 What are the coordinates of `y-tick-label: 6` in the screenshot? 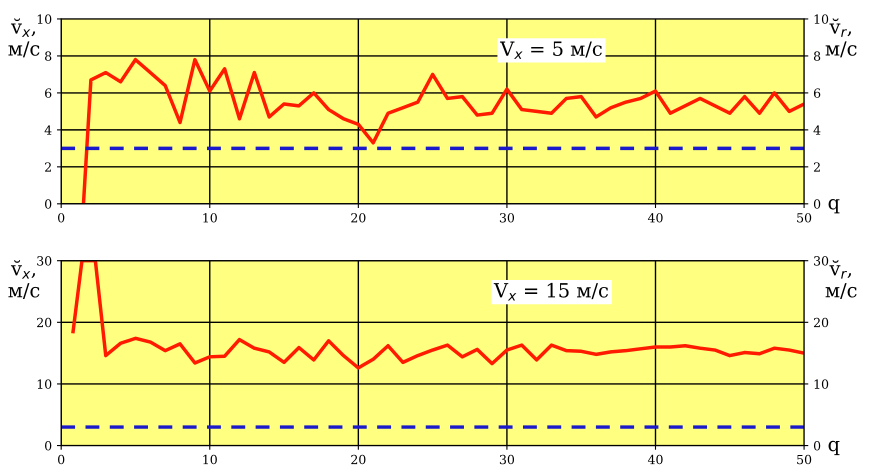 It's located at (48, 93).